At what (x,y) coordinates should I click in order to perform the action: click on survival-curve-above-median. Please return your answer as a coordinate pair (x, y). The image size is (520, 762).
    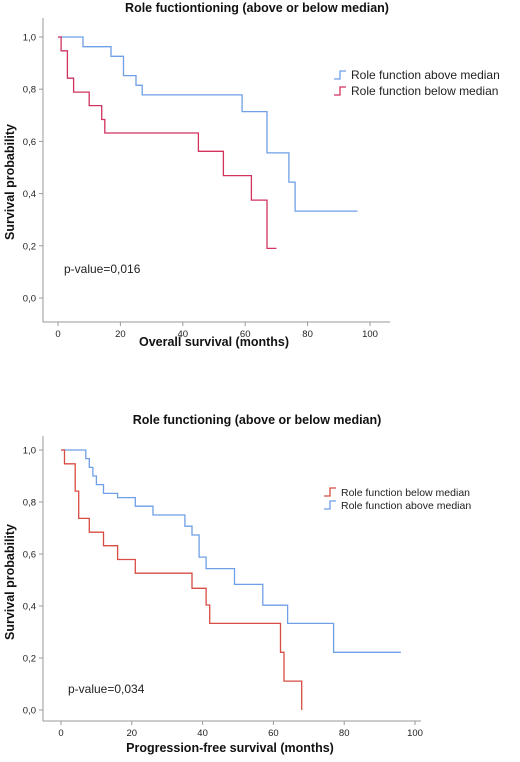
    Looking at the image, I should click on (208, 124).